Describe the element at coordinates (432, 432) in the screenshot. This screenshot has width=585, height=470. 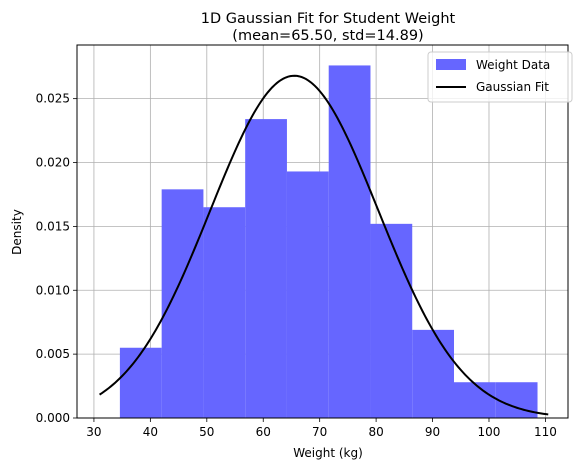
I see `x-tick-label: 90` at that location.